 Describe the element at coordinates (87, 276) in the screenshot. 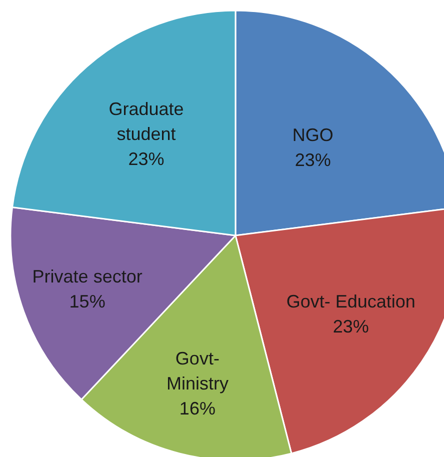

I see `slice-label: Private sector` at that location.